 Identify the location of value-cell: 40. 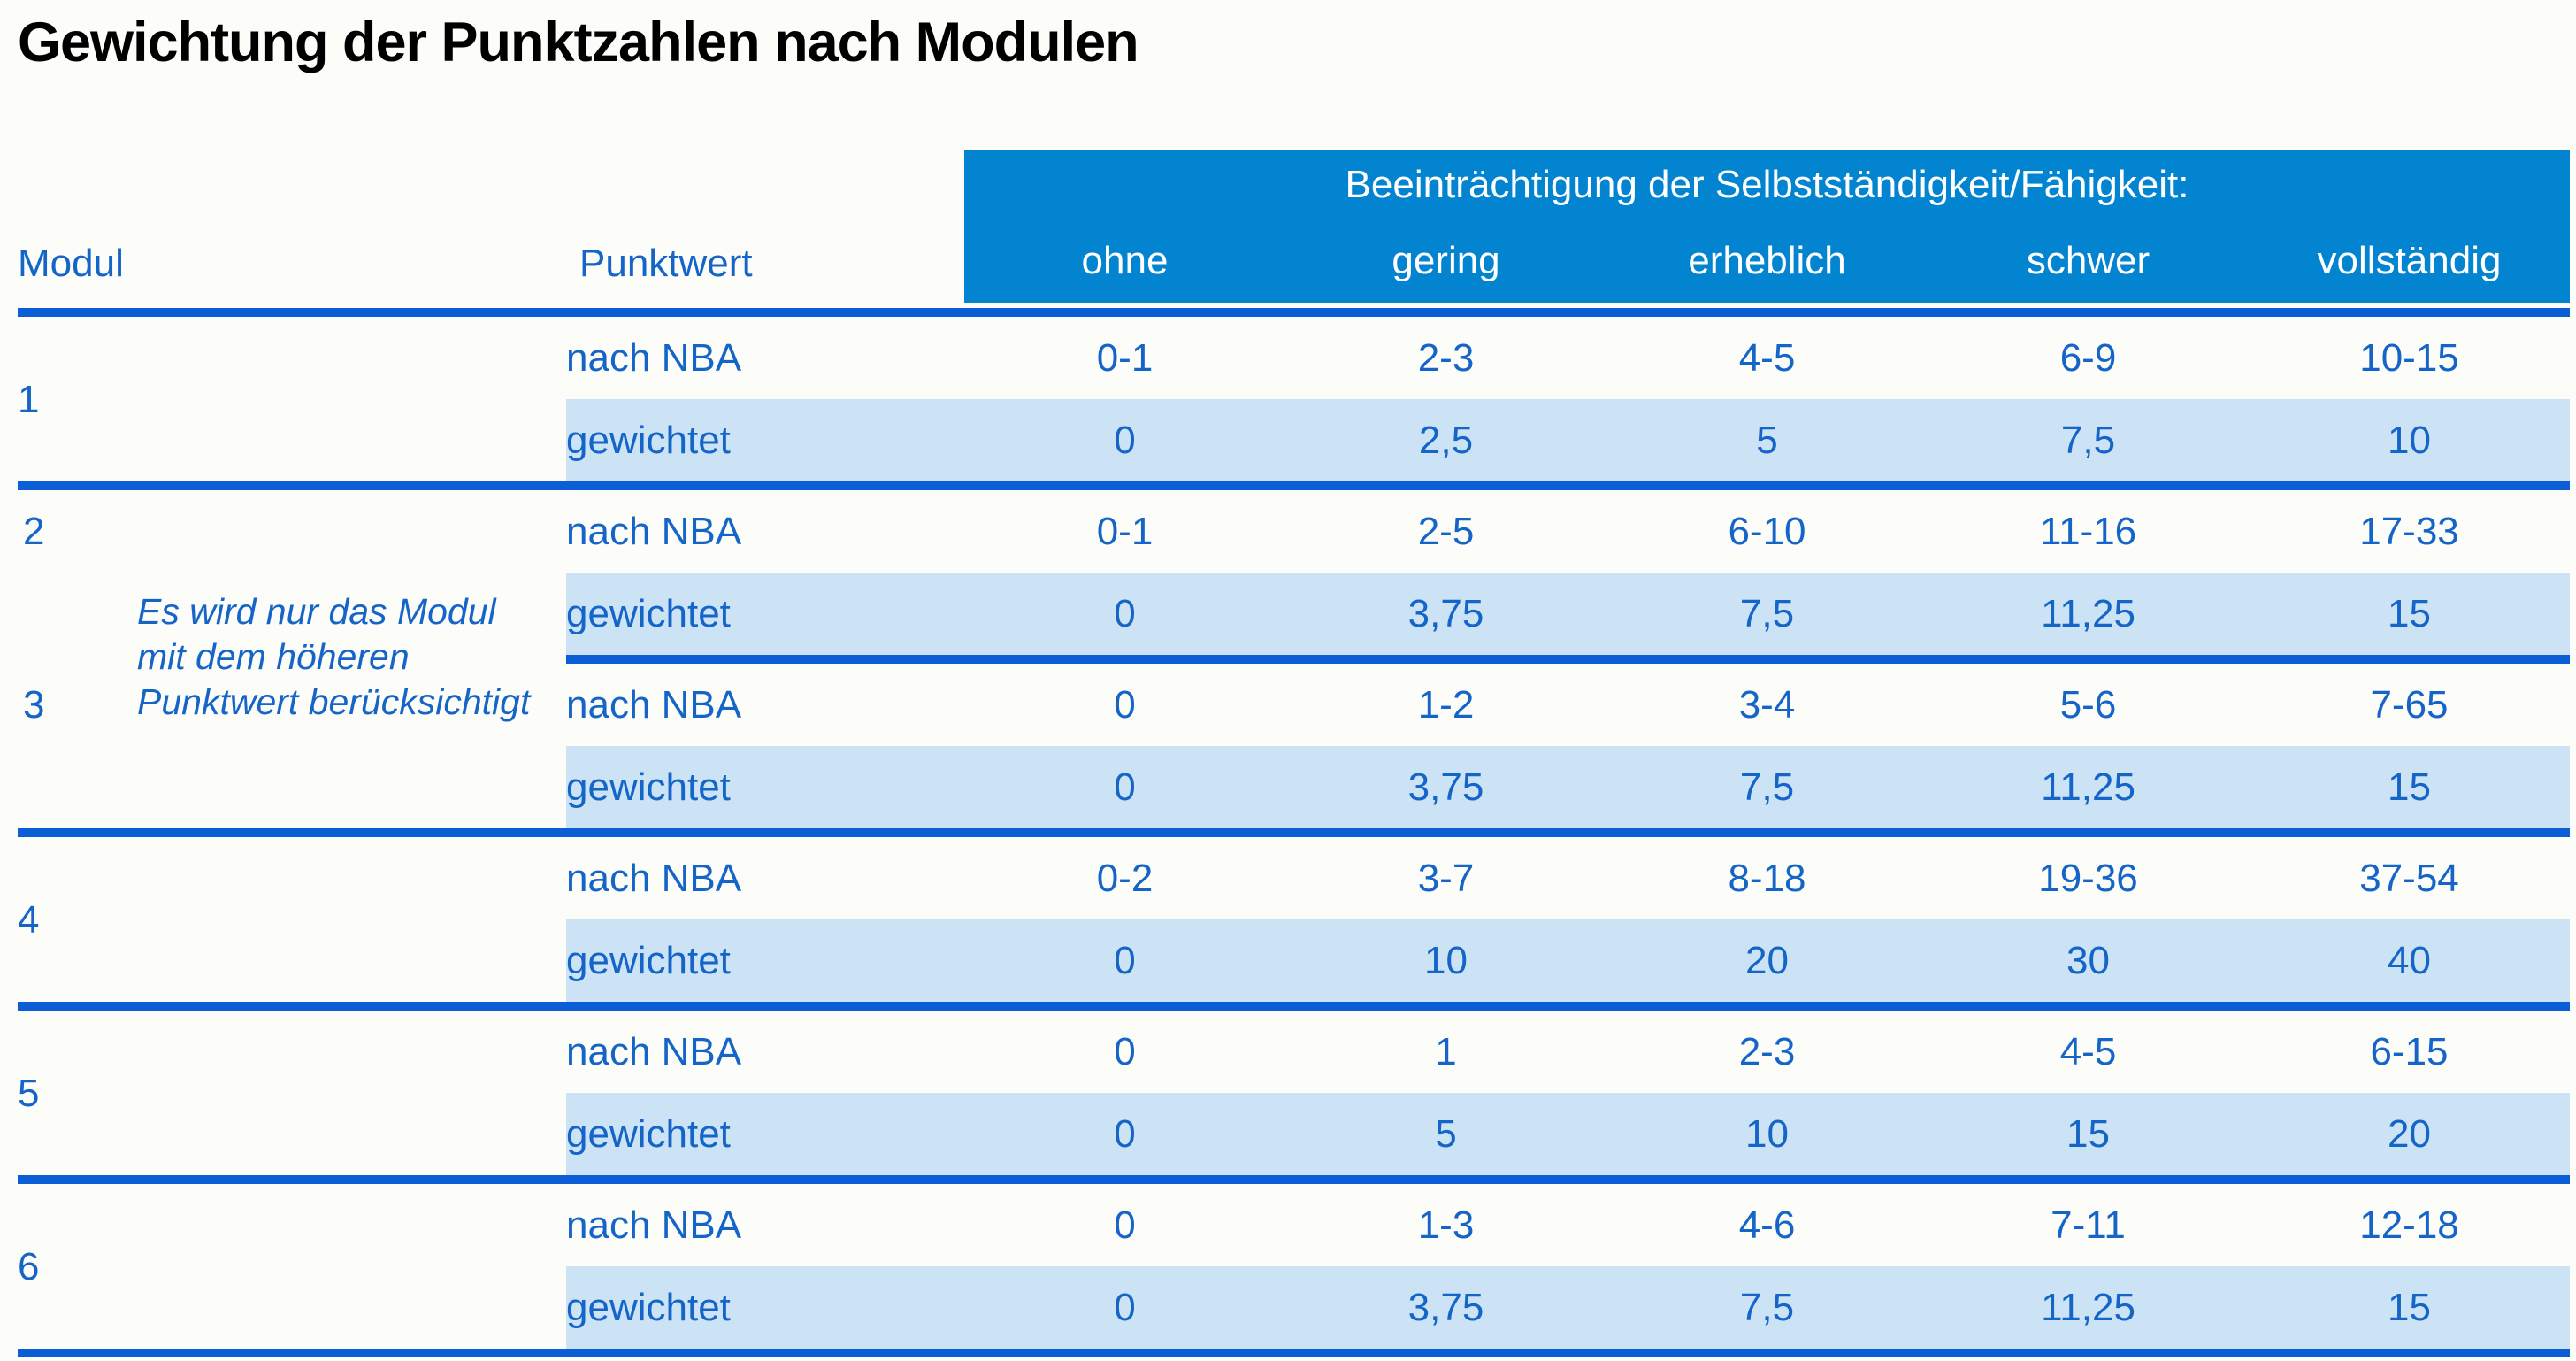
(2409, 960).